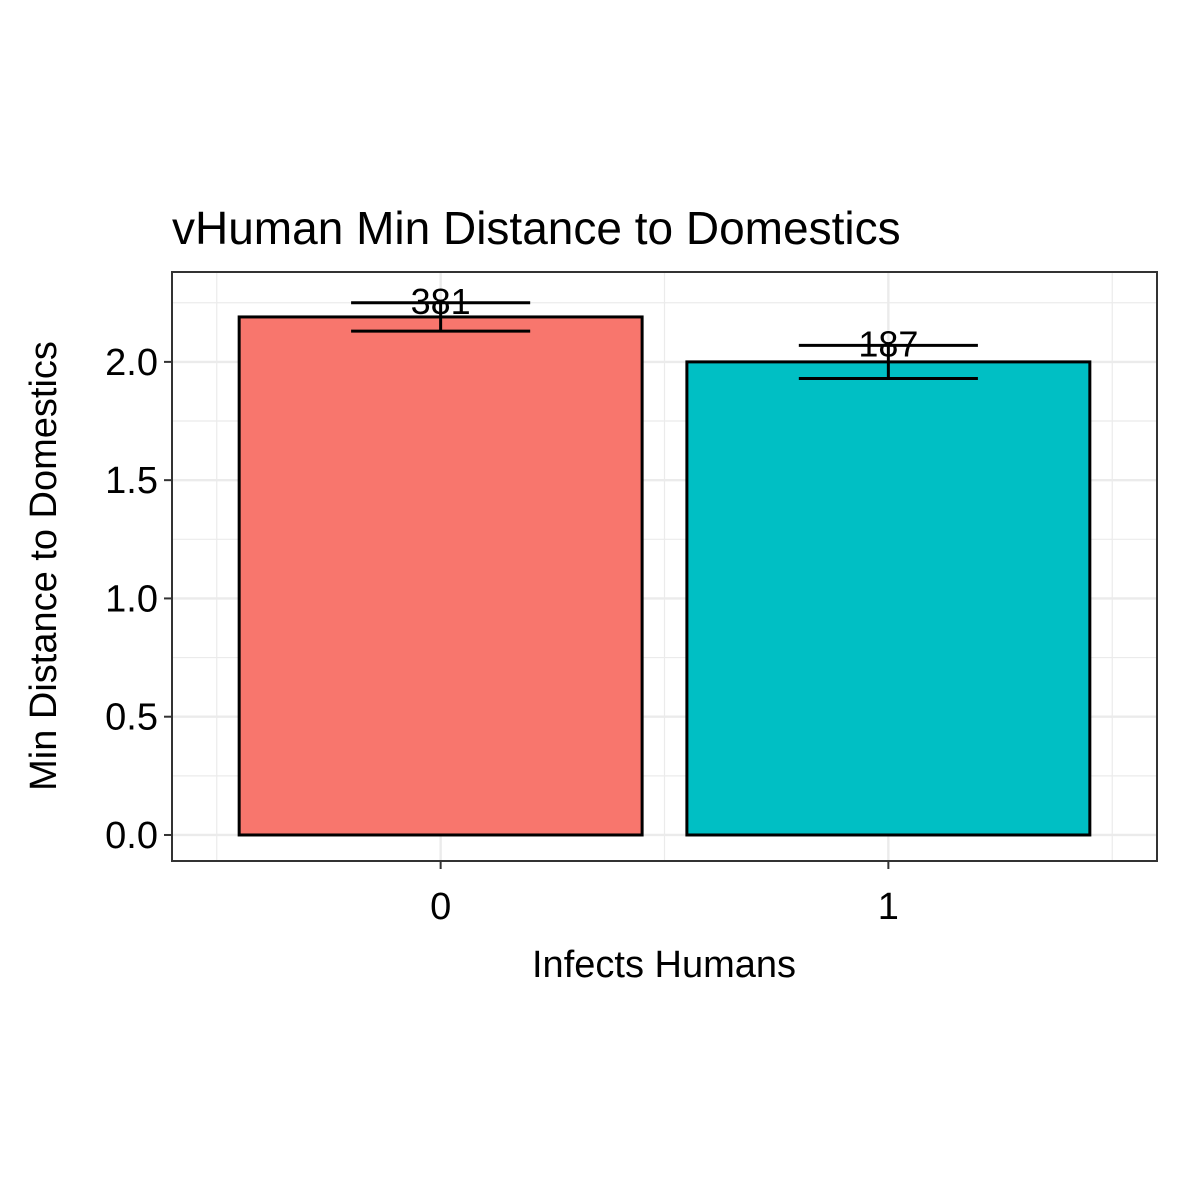 The width and height of the screenshot is (1181, 1186). I want to click on error-bars, so click(664, 340).